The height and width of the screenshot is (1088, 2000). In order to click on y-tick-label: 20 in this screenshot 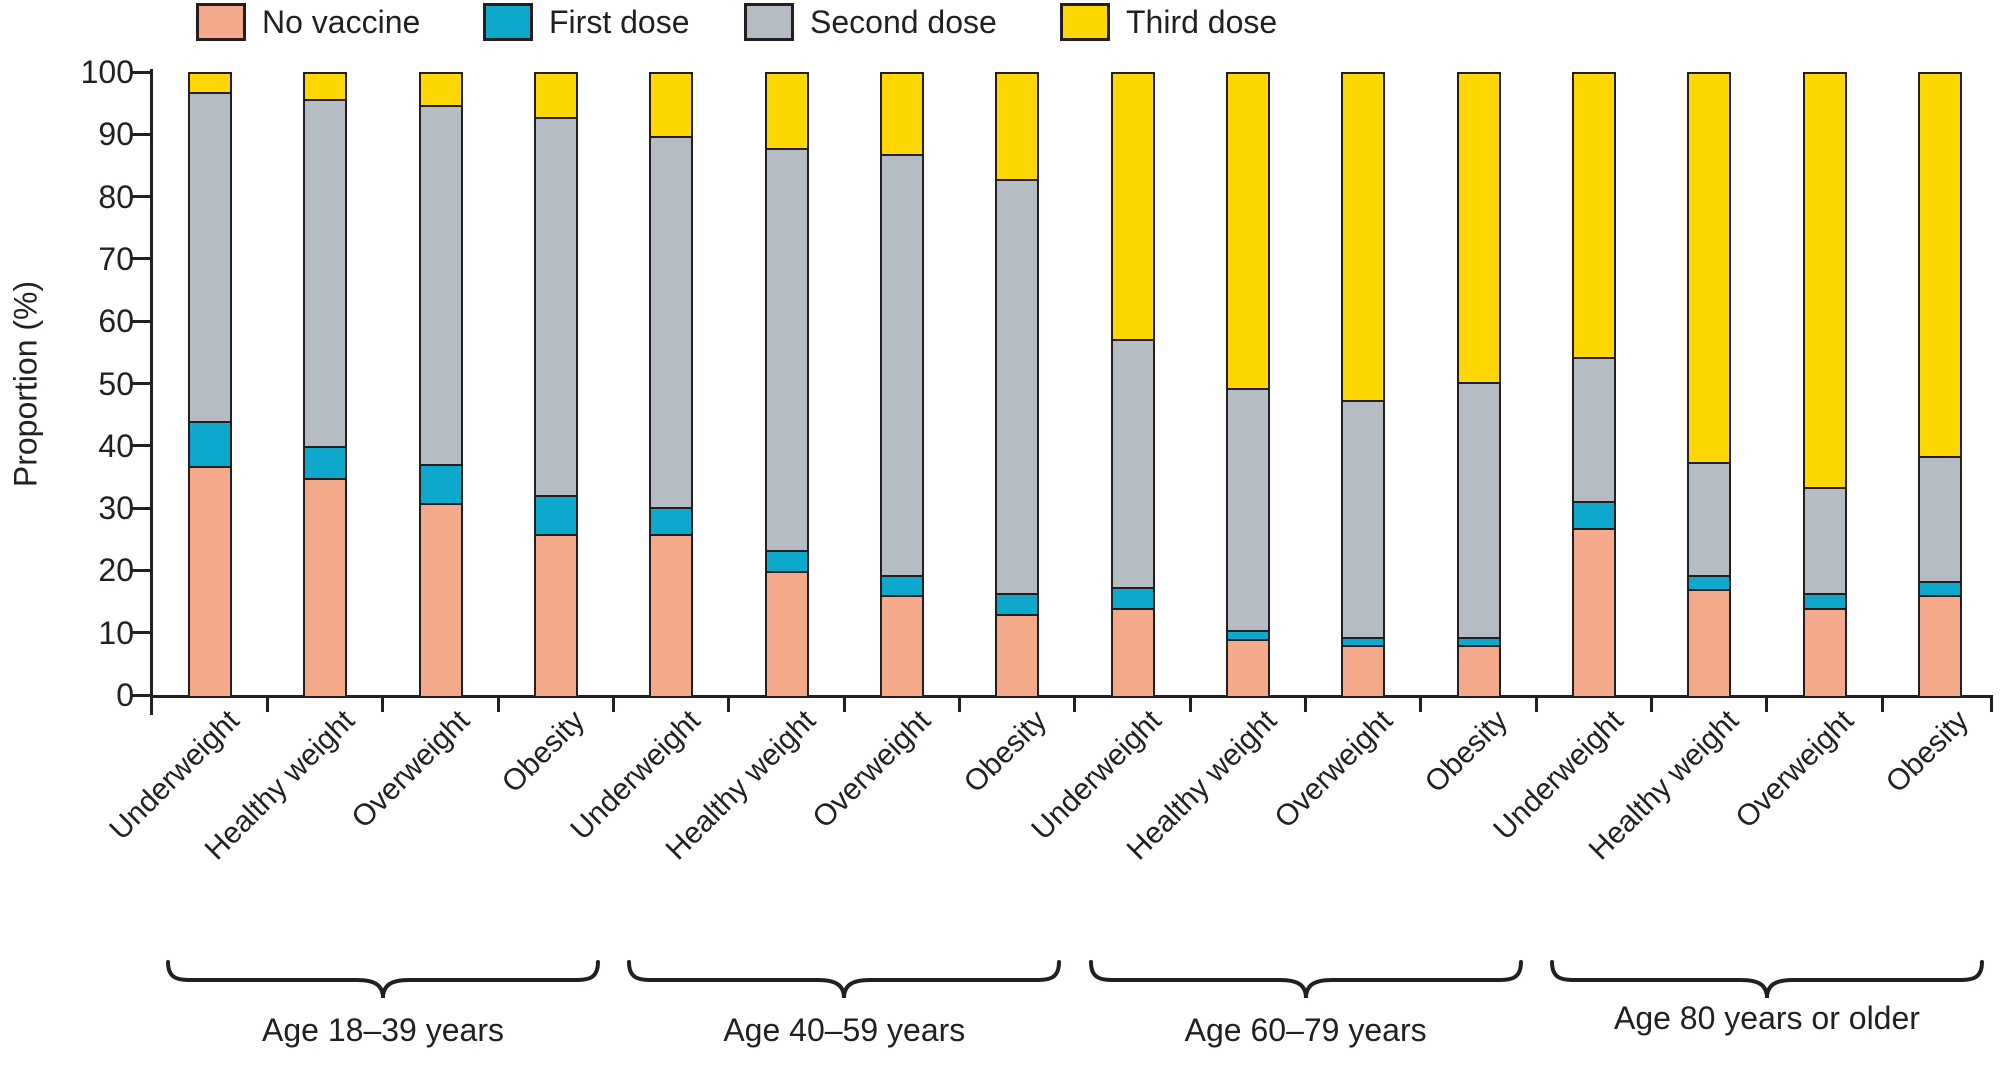, I will do `click(116, 570)`.